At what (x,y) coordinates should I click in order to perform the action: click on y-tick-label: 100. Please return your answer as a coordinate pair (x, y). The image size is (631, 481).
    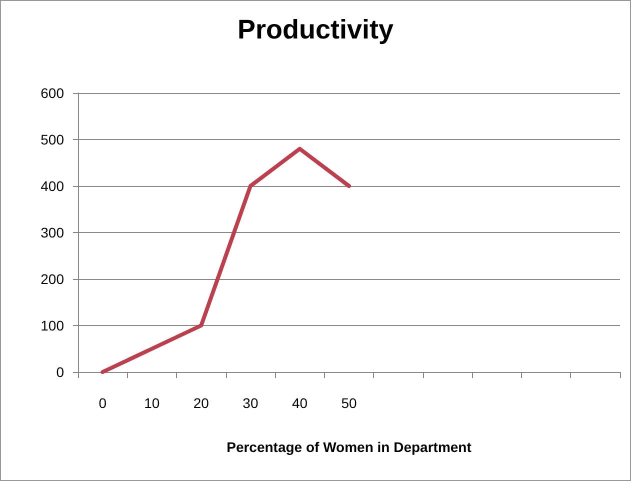
    Looking at the image, I should click on (52, 326).